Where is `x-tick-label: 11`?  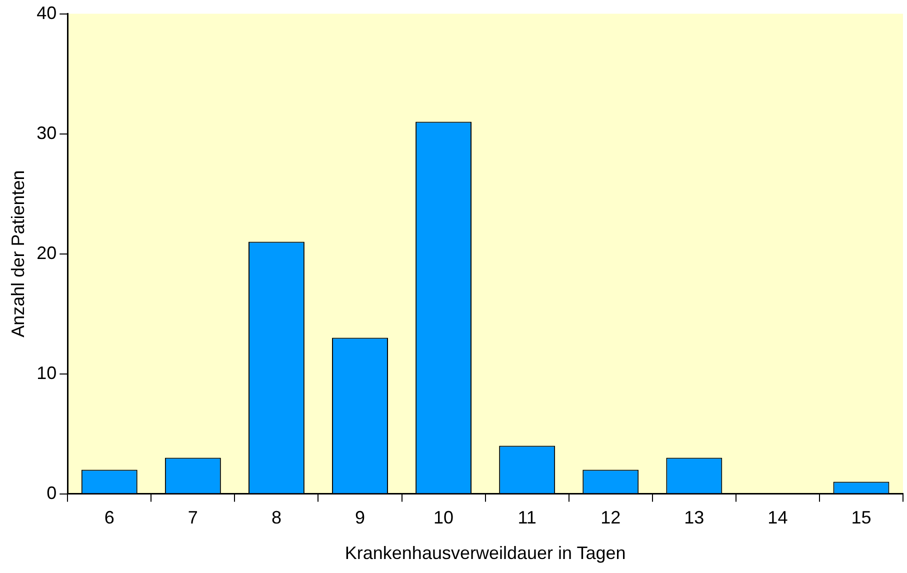 x-tick-label: 11 is located at coordinates (527, 518).